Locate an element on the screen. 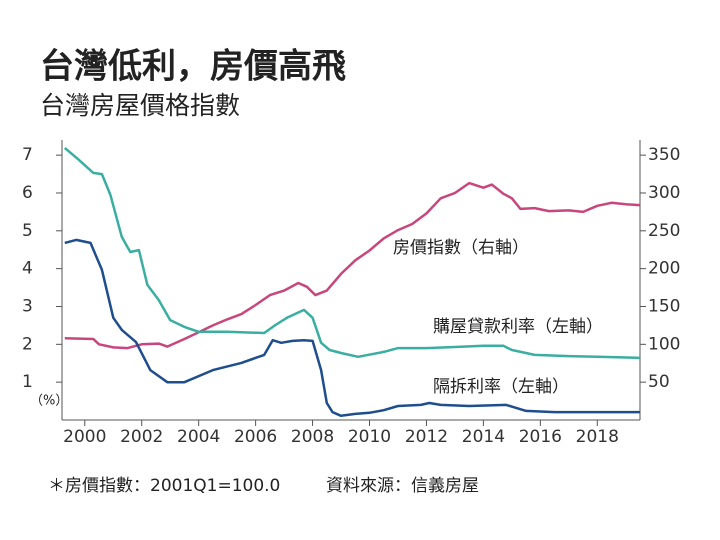 The image size is (720, 540). y-tick-label: 6 is located at coordinates (27, 193).